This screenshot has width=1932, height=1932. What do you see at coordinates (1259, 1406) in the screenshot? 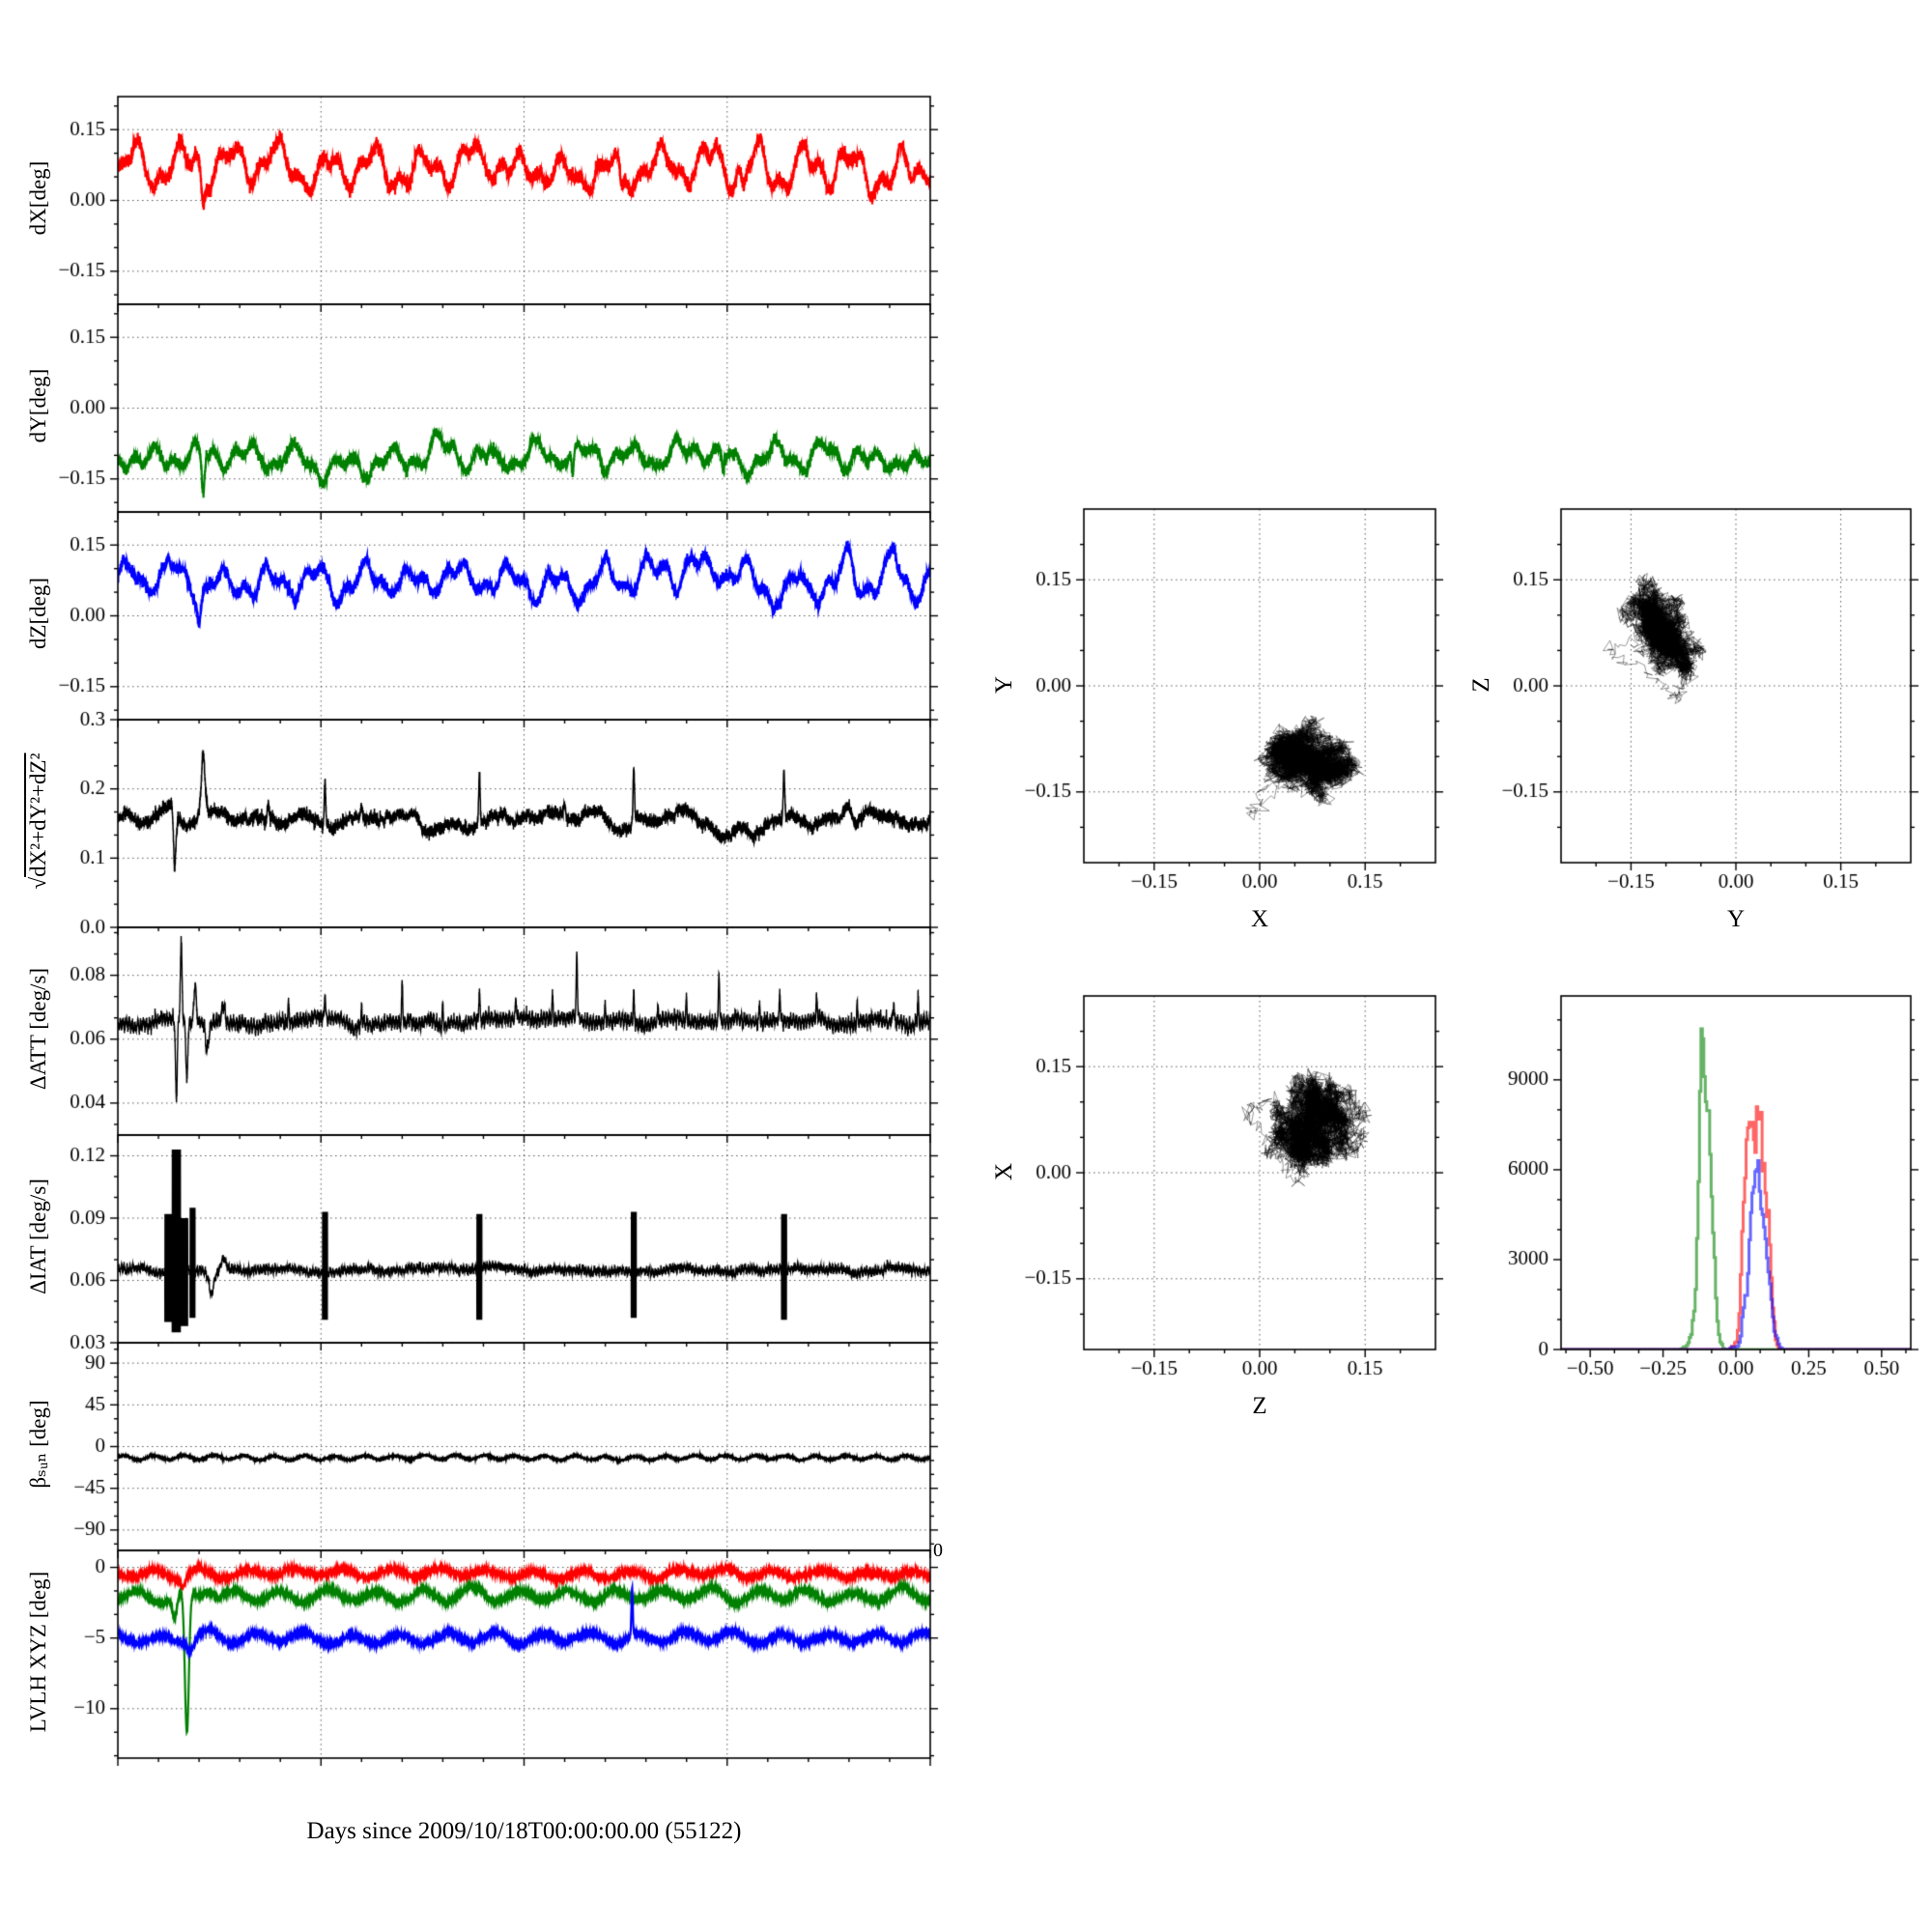
I see `xlabel-scatter-zx: Z` at bounding box center [1259, 1406].